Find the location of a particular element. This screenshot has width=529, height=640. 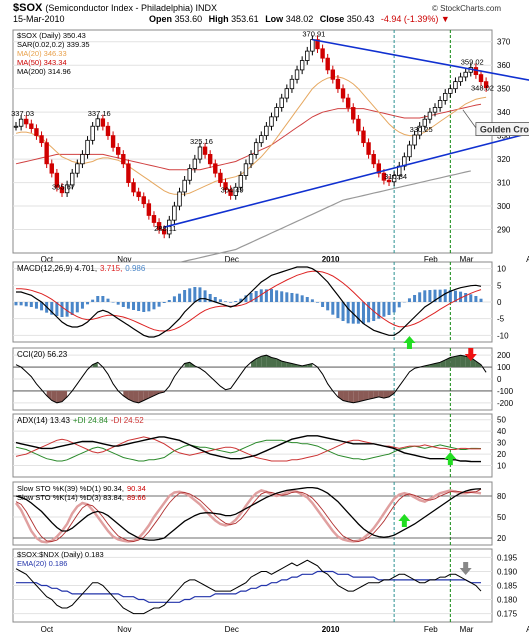

sto39-k-line is located at coordinates (248, 513).